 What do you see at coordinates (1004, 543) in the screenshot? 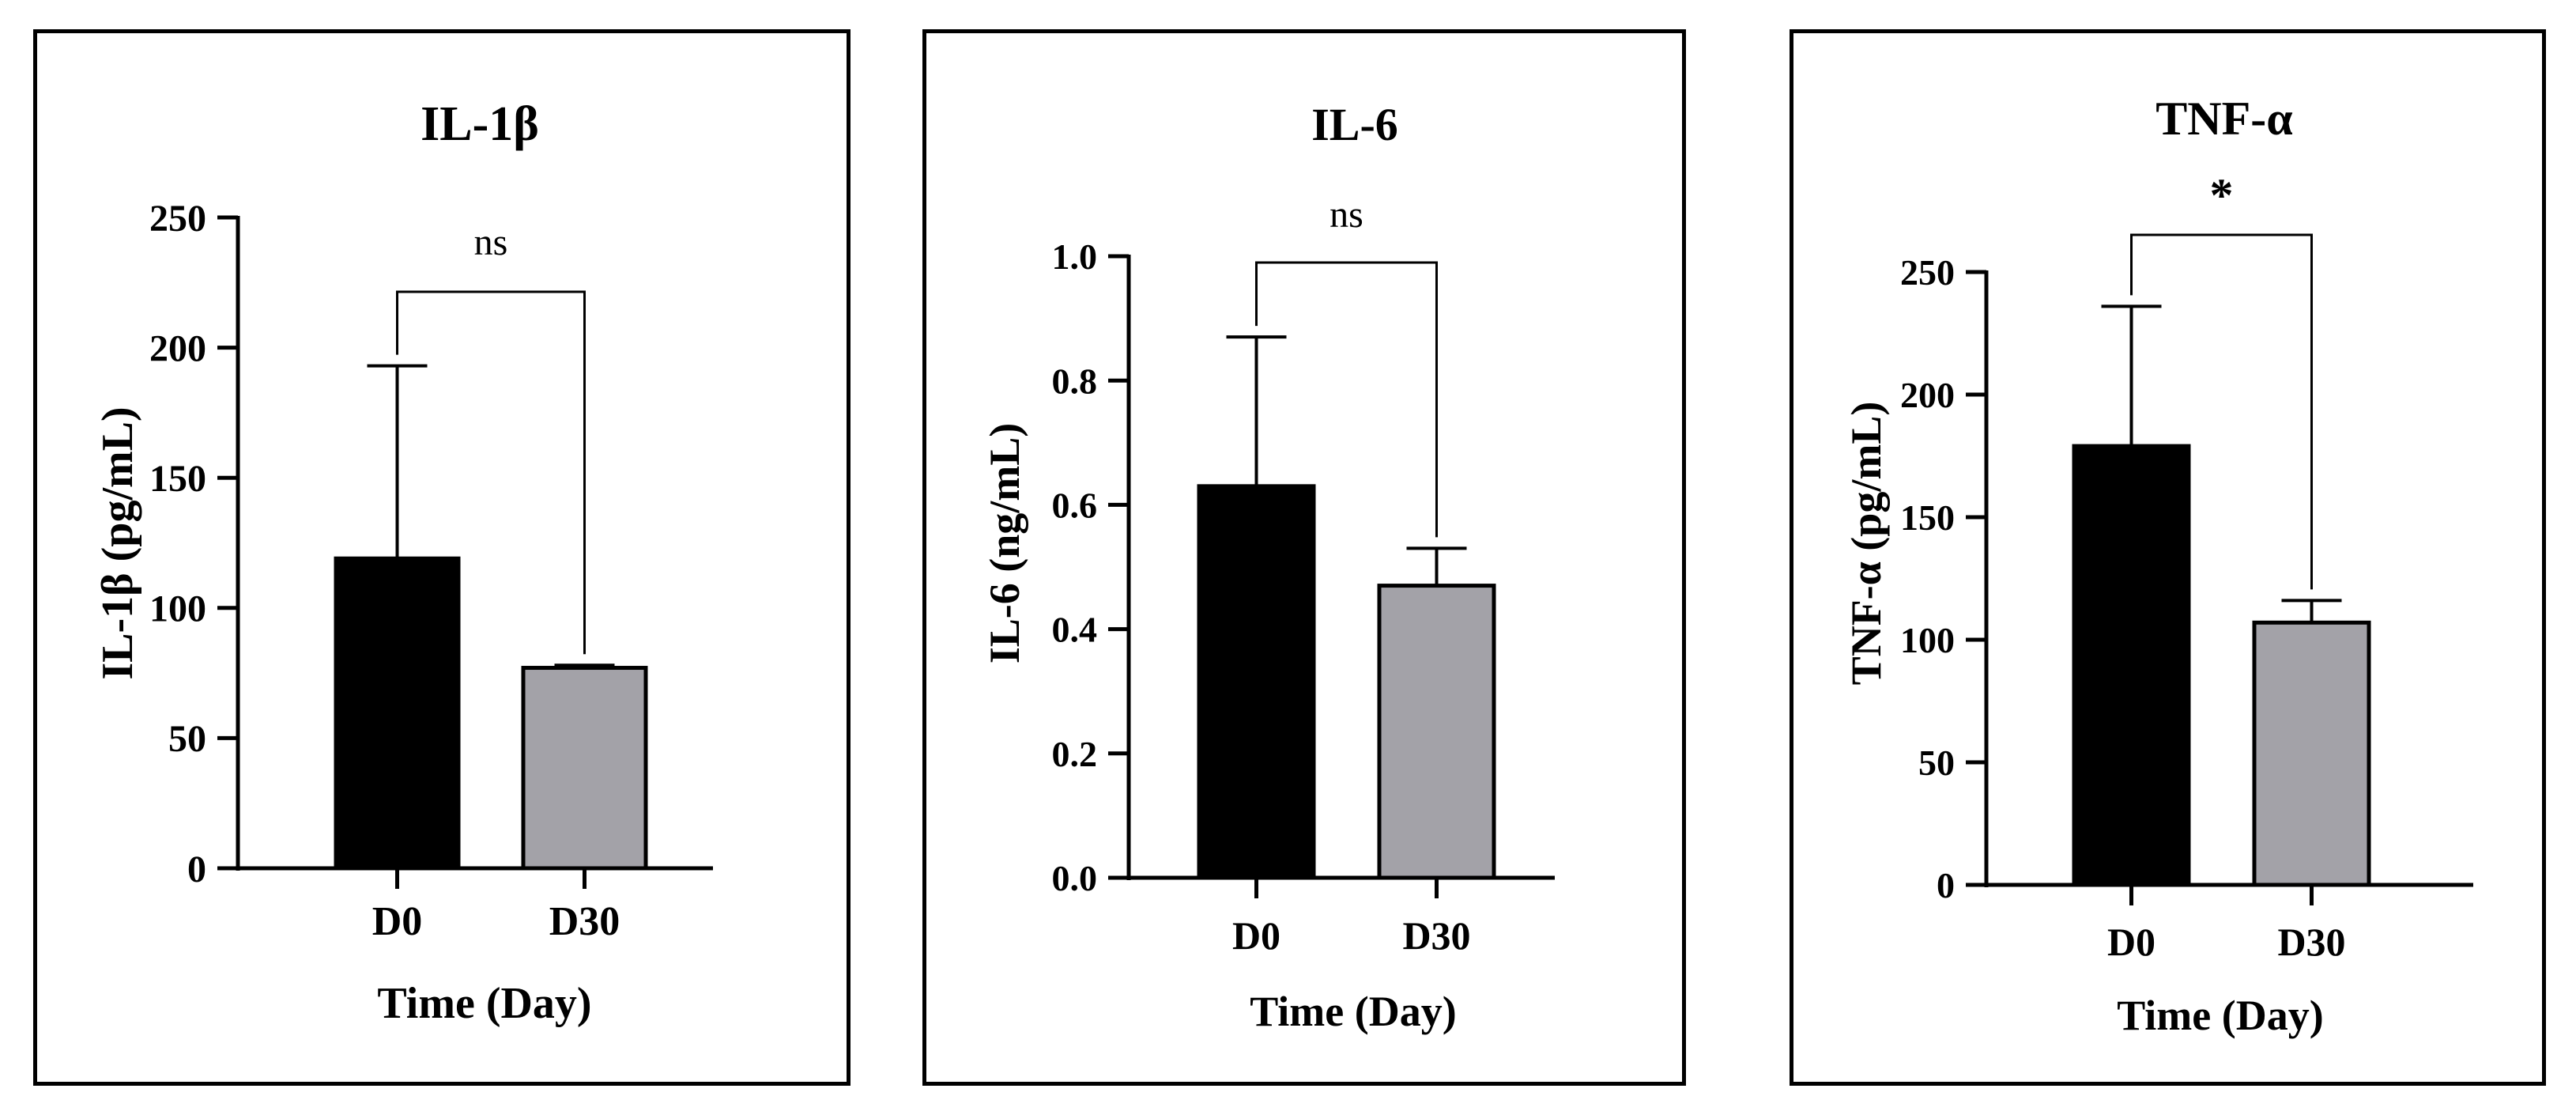
I see `y-axis-label: IL-6 (ng/mL)` at bounding box center [1004, 543].